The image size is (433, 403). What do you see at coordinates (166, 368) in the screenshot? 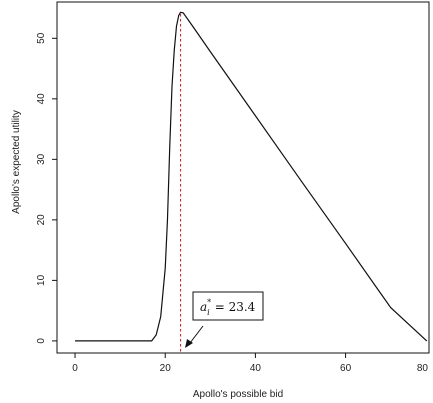
I see `x-tick-label: 20` at bounding box center [166, 368].